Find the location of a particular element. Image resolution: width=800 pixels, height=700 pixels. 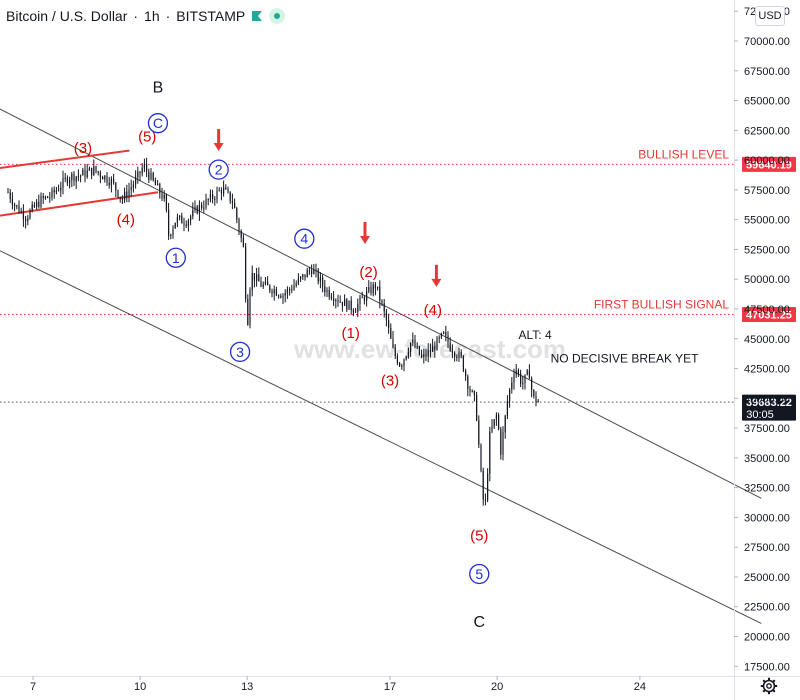

wave-label: 2 is located at coordinates (219, 170).